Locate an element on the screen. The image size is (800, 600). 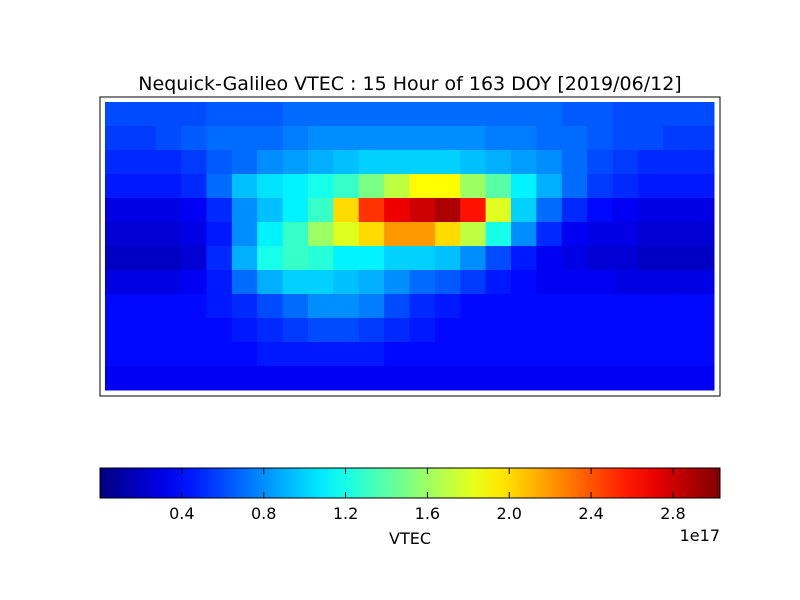
colorbar-tick-label: 2.0 is located at coordinates (509, 513).